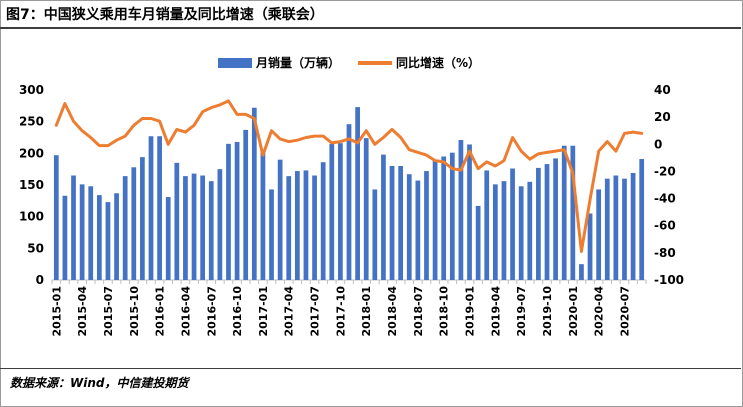 The width and height of the screenshot is (743, 407). What do you see at coordinates (418, 311) in the screenshot?
I see `x-tick-label: 2018-07` at bounding box center [418, 311].